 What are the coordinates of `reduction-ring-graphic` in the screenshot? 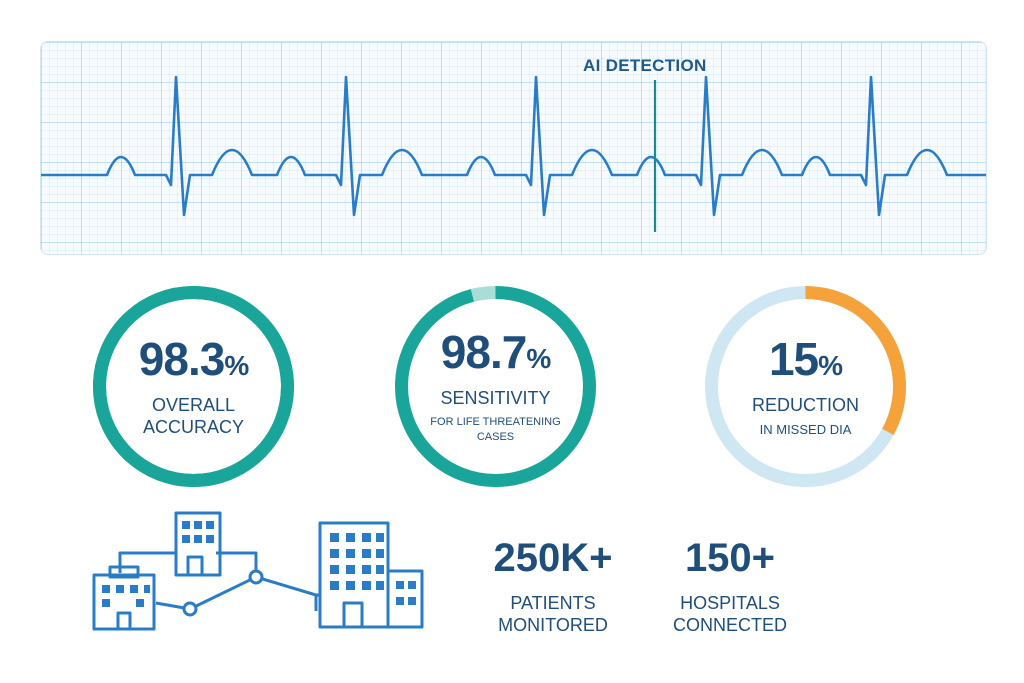 It's located at (805, 386).